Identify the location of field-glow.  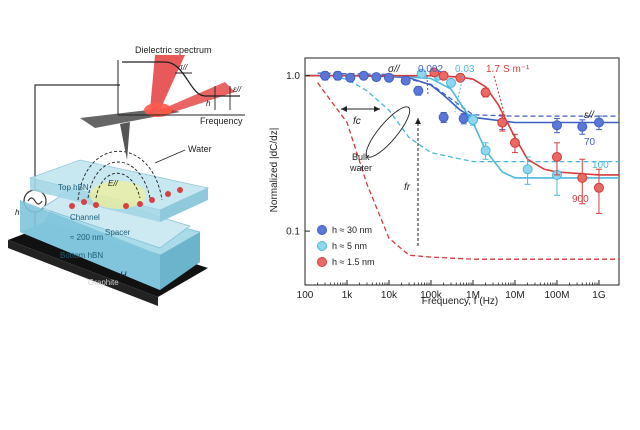
(118, 195).